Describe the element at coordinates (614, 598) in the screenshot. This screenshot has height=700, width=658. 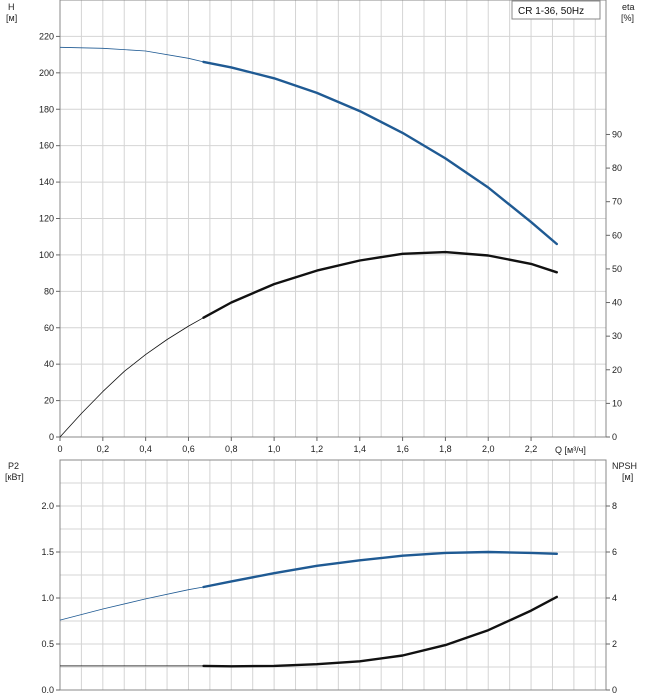
I see `bottom-right-tick-label: 4` at that location.